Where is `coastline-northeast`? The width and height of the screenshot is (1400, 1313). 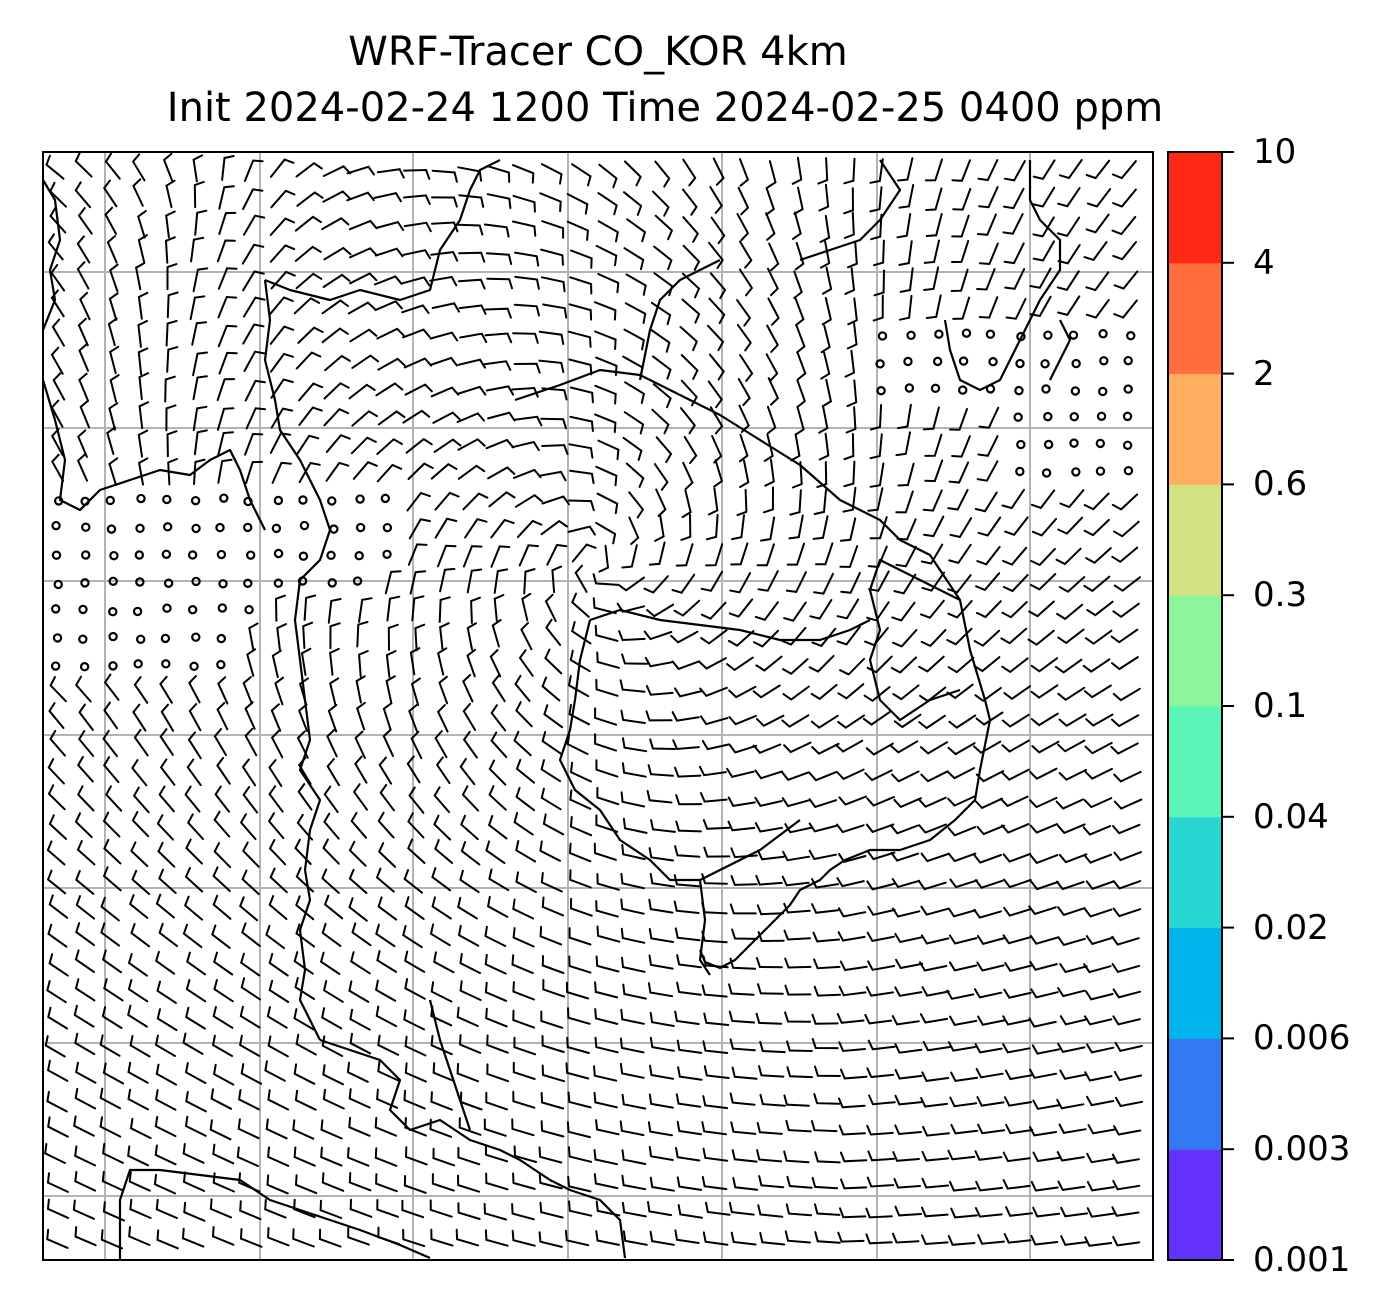
coastline-northeast is located at coordinates (850, 210).